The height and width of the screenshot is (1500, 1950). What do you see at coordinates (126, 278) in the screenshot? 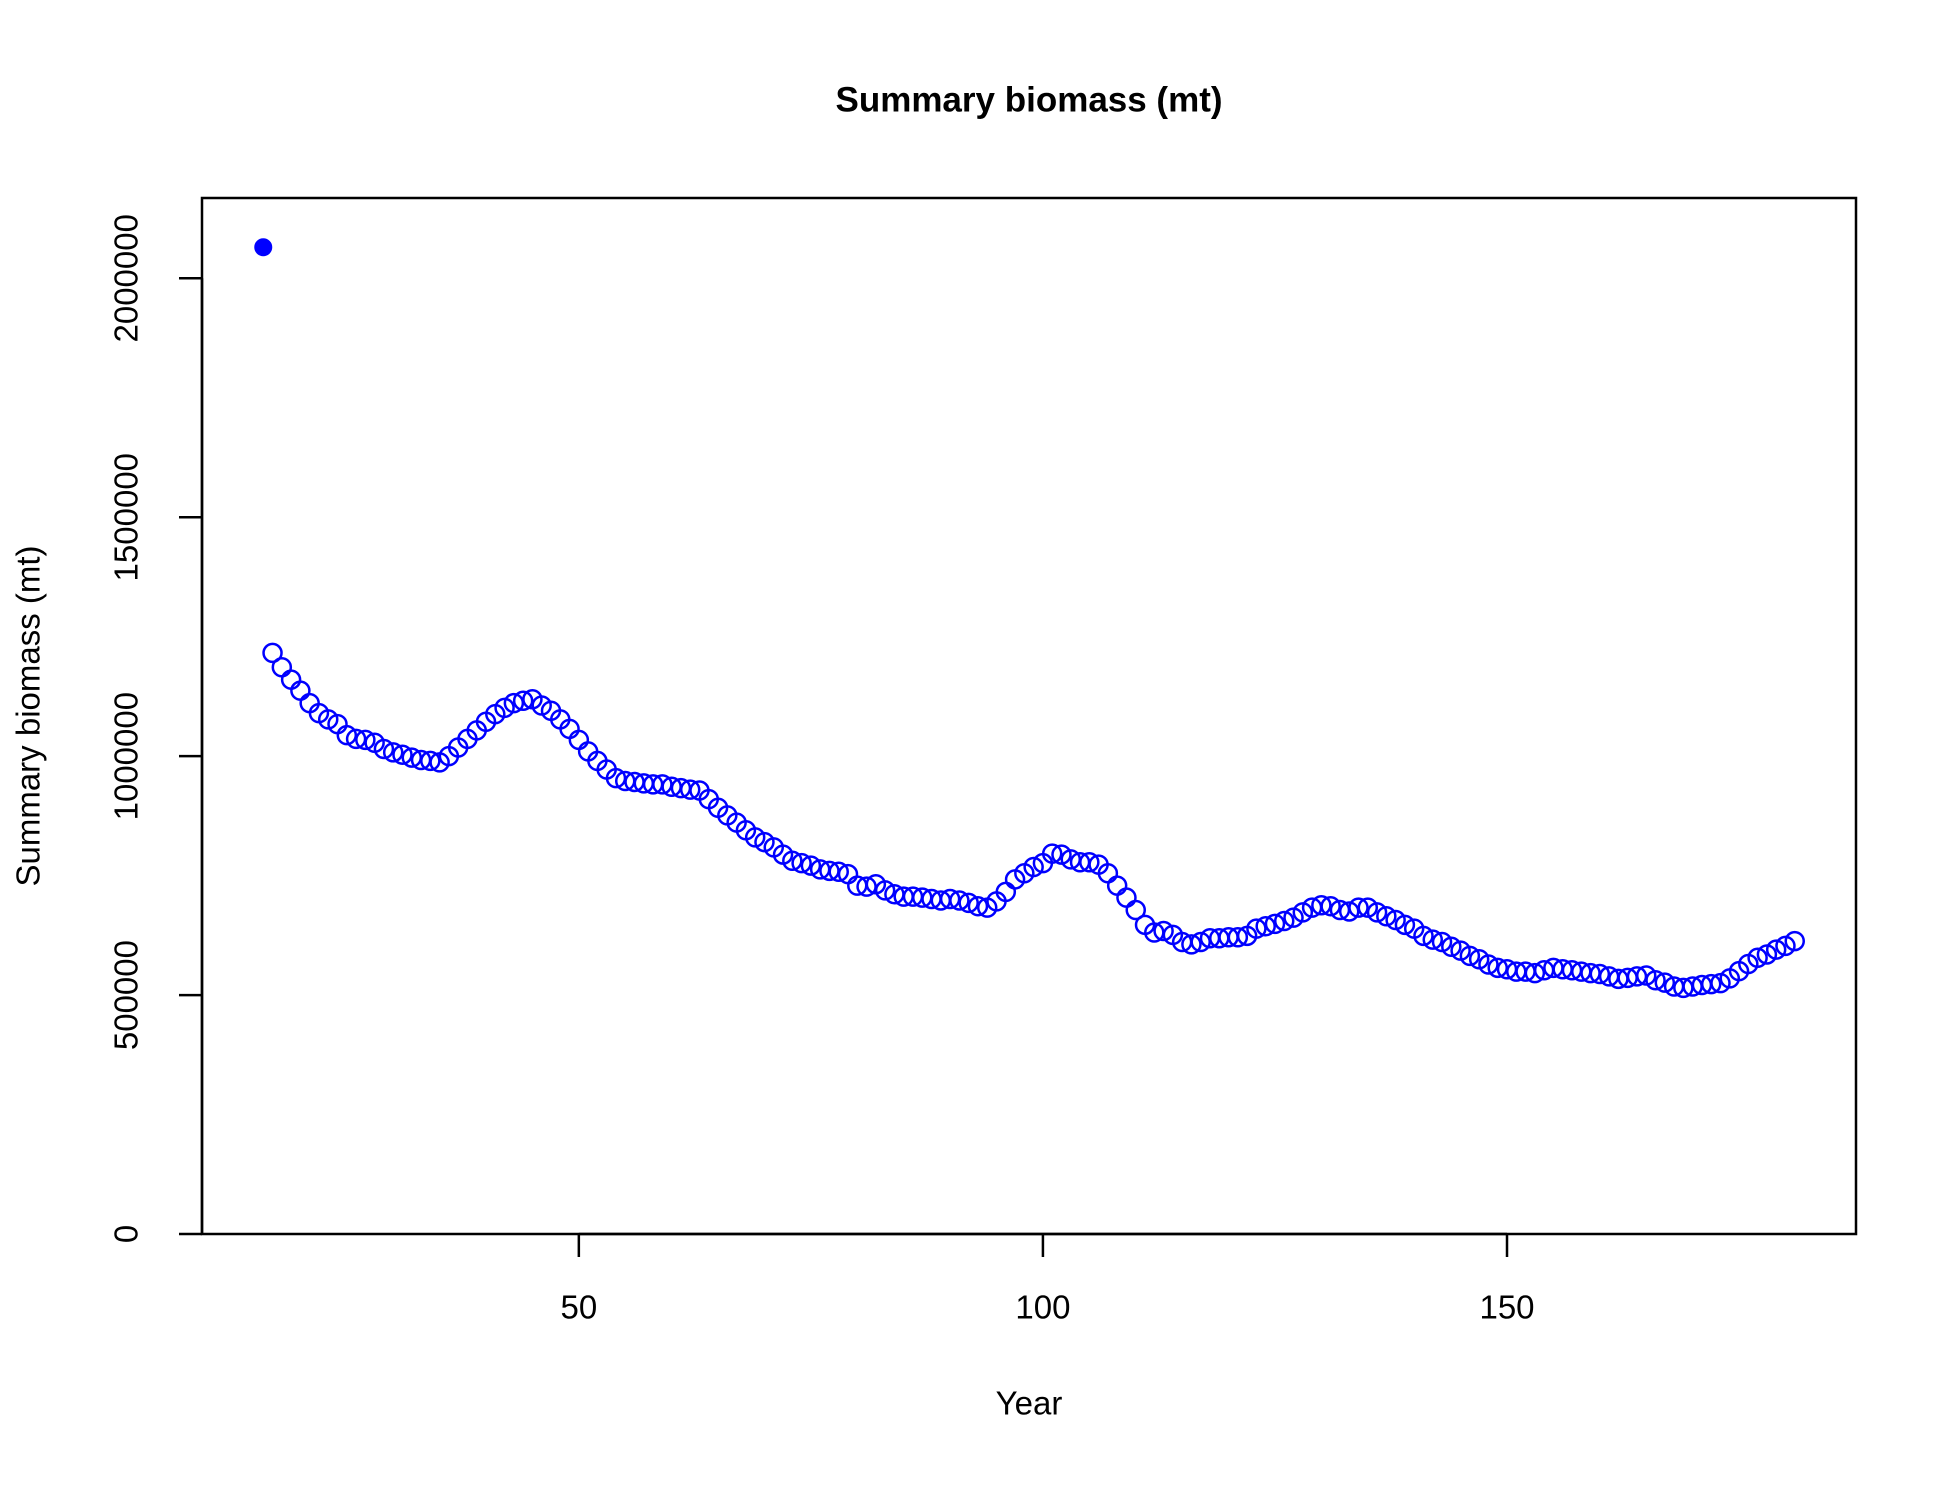
I see `y-tick-label: 2000000` at bounding box center [126, 278].